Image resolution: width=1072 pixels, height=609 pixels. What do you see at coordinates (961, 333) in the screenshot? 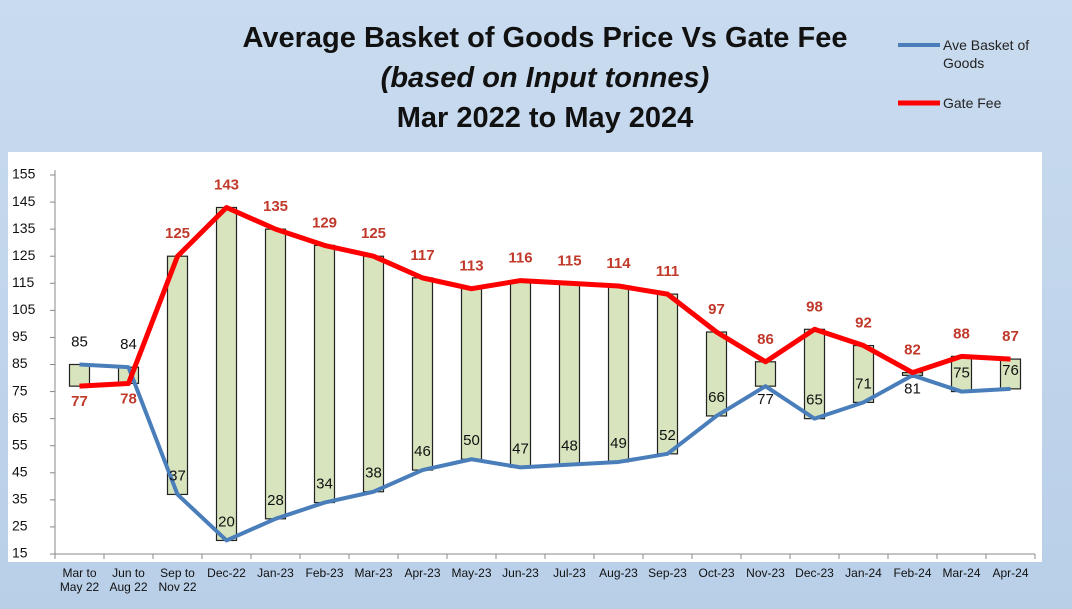
I see `gate-fee-label: 88` at bounding box center [961, 333].